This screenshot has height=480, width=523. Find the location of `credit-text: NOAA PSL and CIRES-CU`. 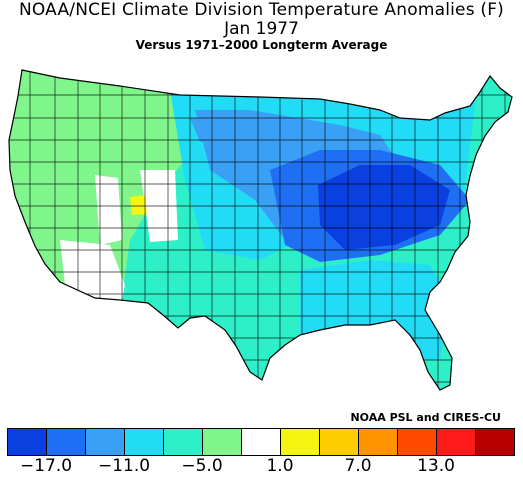

credit-text: NOAA PSL and CIRES-CU is located at coordinates (425, 417).